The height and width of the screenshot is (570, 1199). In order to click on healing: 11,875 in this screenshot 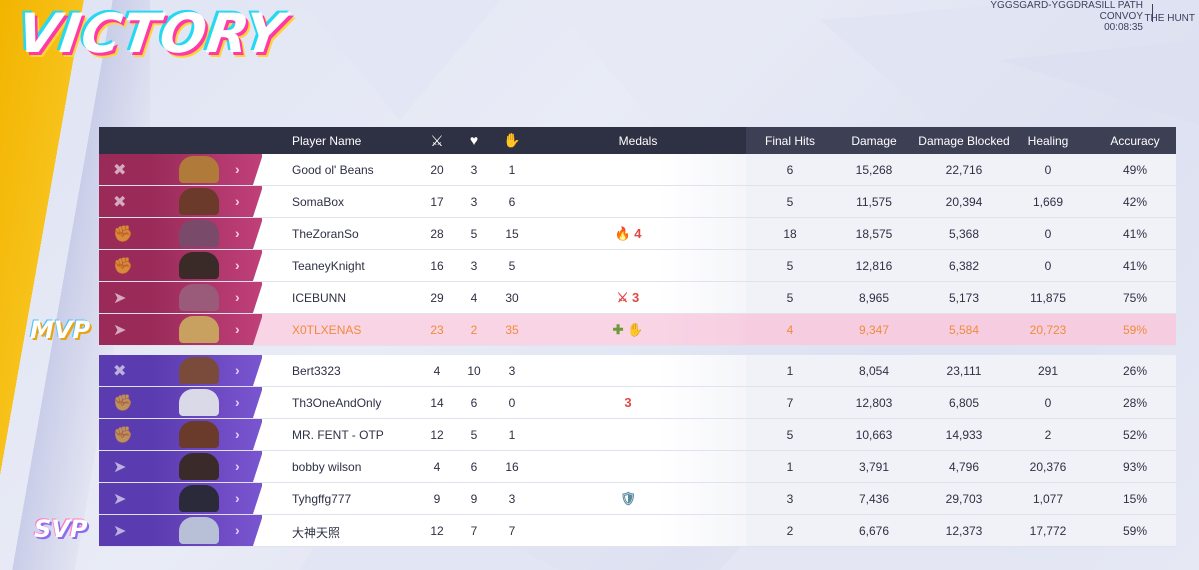, I will do `click(1048, 298)`.